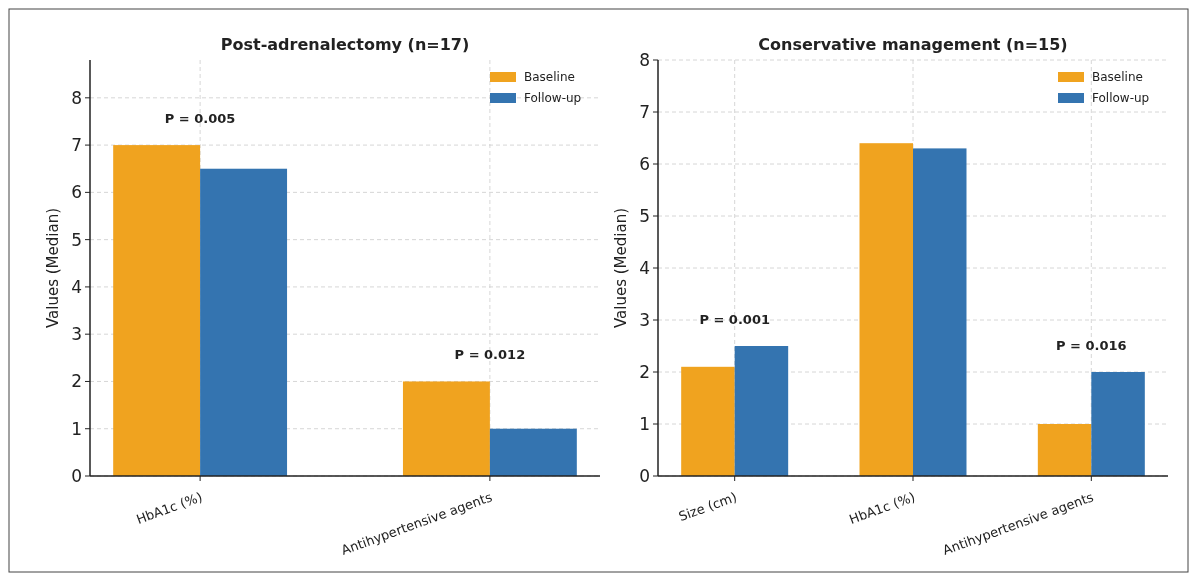 This screenshot has height=581, width=1197. What do you see at coordinates (707, 507) in the screenshot?
I see `x-tick-label: Size (cm)` at bounding box center [707, 507].